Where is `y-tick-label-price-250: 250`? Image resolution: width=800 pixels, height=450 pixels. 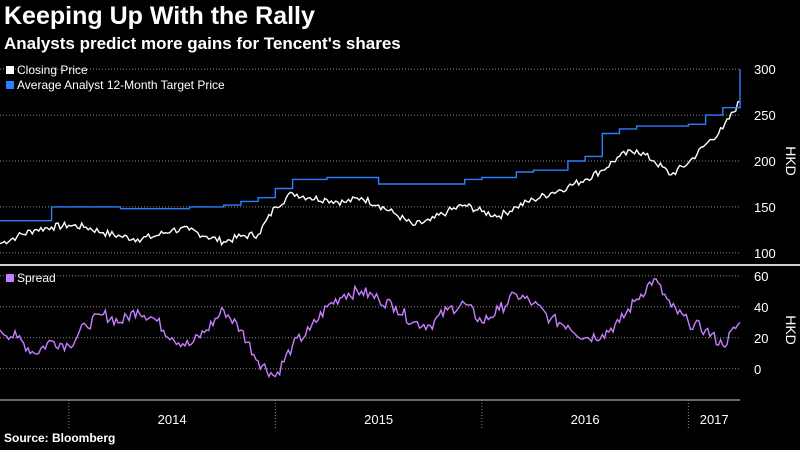 y-tick-label-price-250: 250 is located at coordinates (765, 115).